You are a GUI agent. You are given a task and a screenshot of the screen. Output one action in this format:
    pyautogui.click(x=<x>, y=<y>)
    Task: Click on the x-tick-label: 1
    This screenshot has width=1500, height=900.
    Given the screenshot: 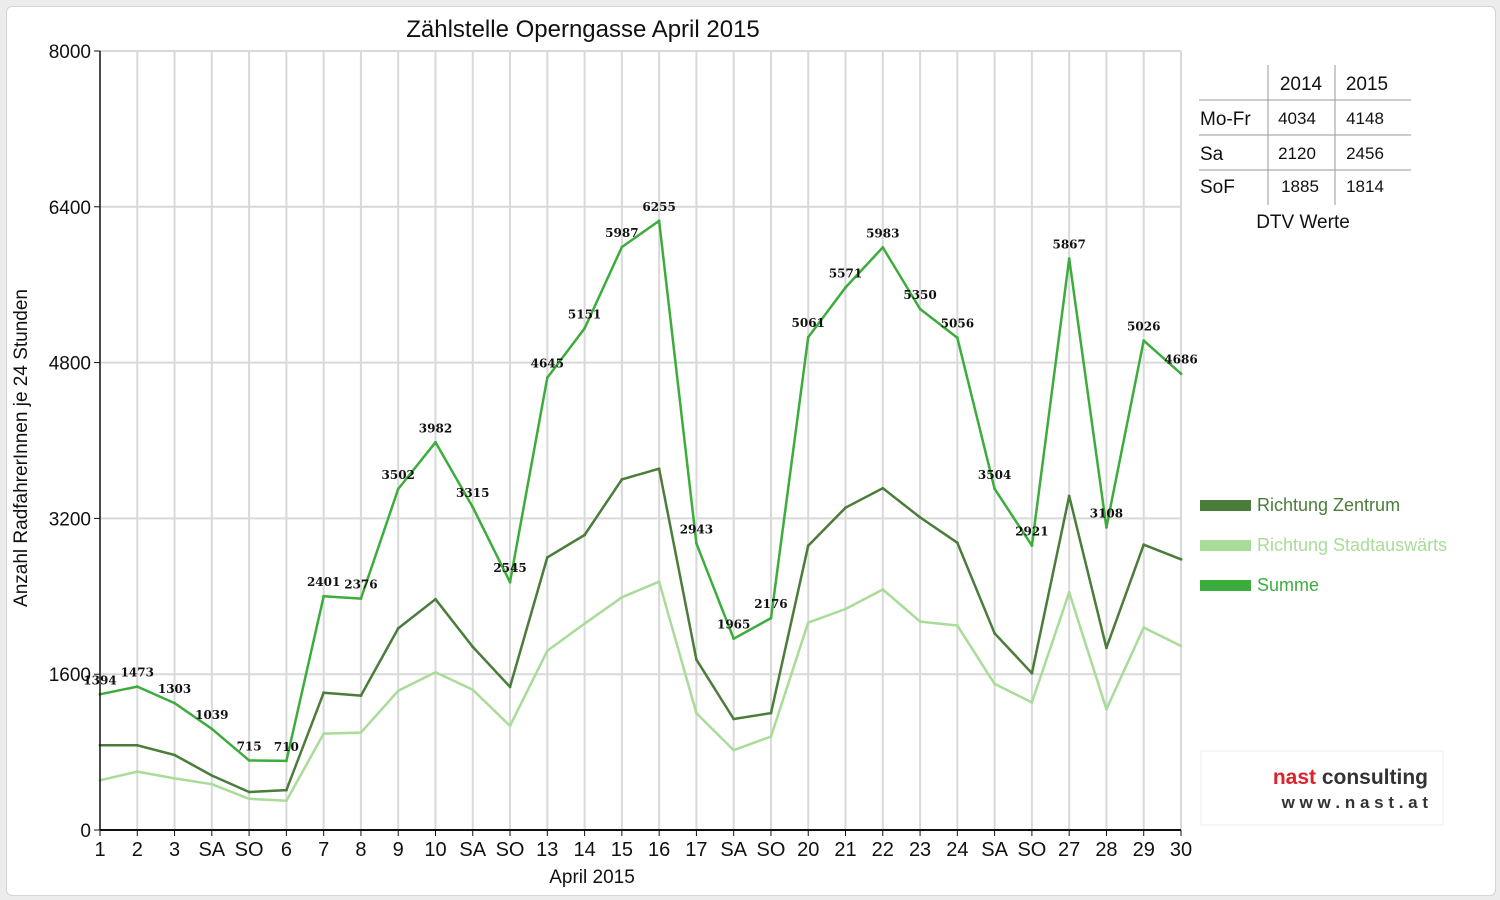 What is the action you would take?
    pyautogui.click(x=99, y=850)
    